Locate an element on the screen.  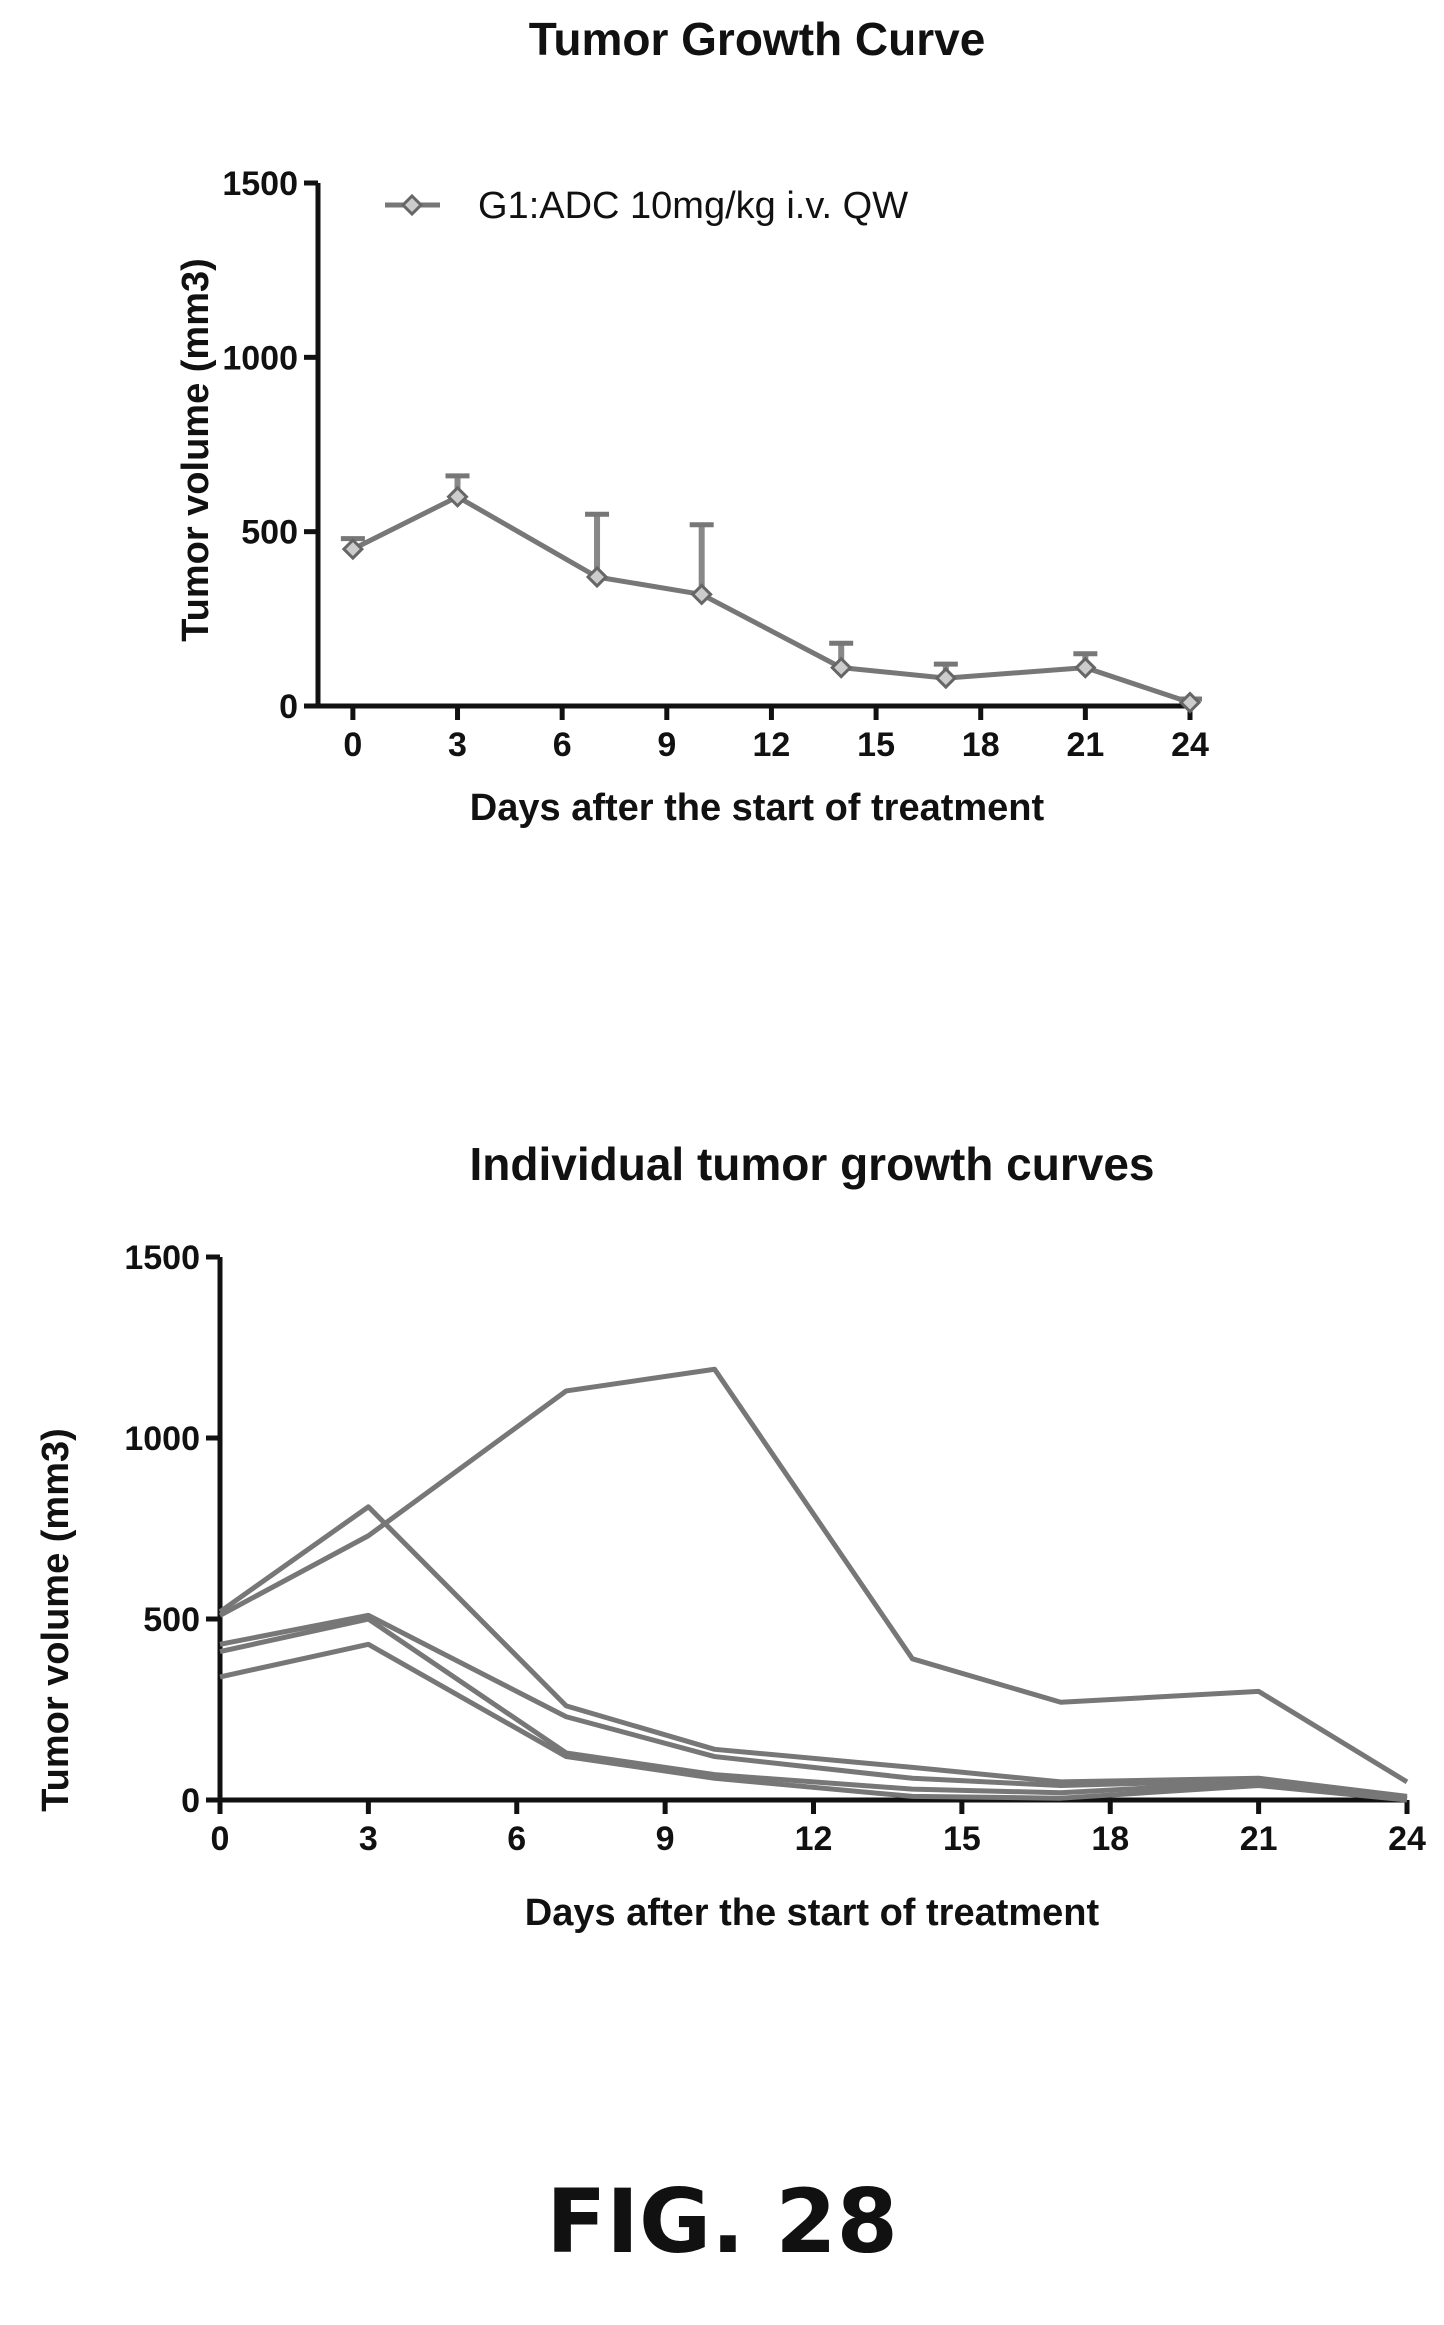
chart-title: Tumor Growth Curve is located at coordinates (757, 39).